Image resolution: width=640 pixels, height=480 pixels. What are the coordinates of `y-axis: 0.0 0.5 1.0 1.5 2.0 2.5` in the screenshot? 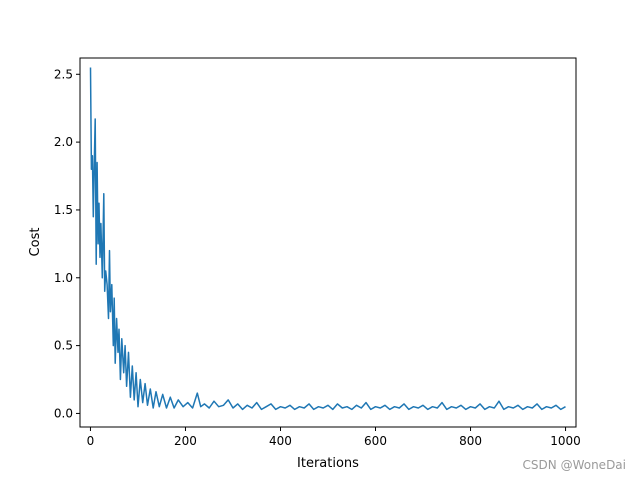 It's located at (67, 243).